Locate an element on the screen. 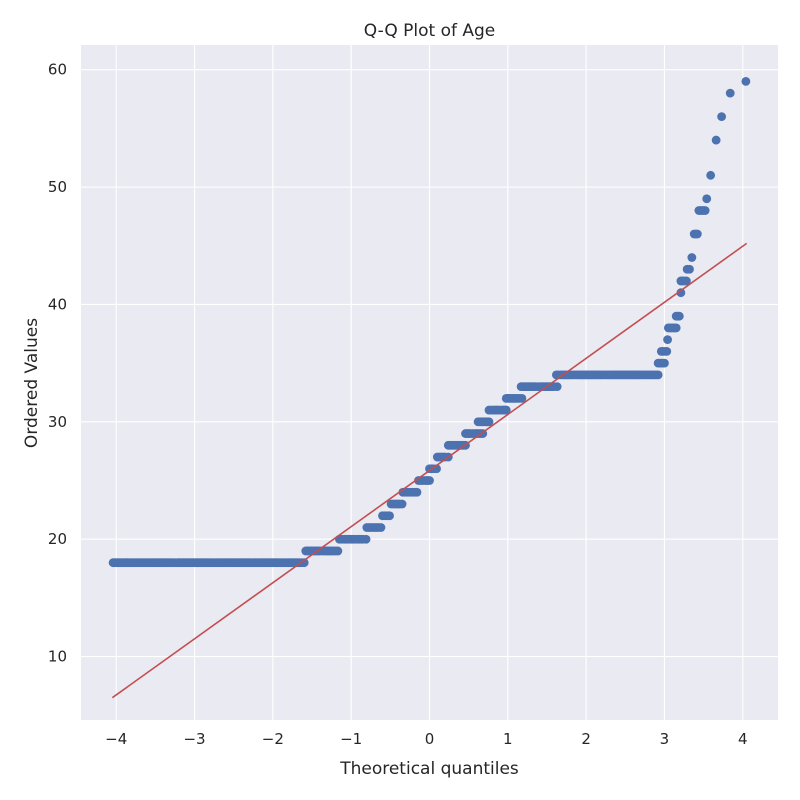  y-tick-label: 50 is located at coordinates (57, 187).